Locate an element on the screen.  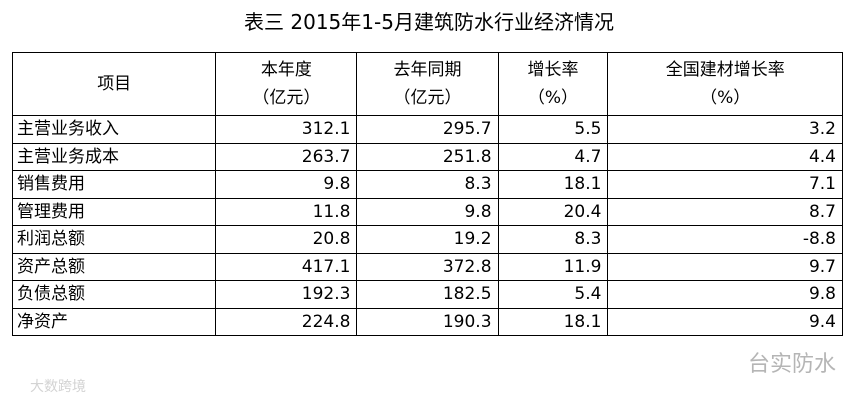
table-row: 主营业务成本 263.7 251.8 4.7 4.4 is located at coordinates (427, 156).